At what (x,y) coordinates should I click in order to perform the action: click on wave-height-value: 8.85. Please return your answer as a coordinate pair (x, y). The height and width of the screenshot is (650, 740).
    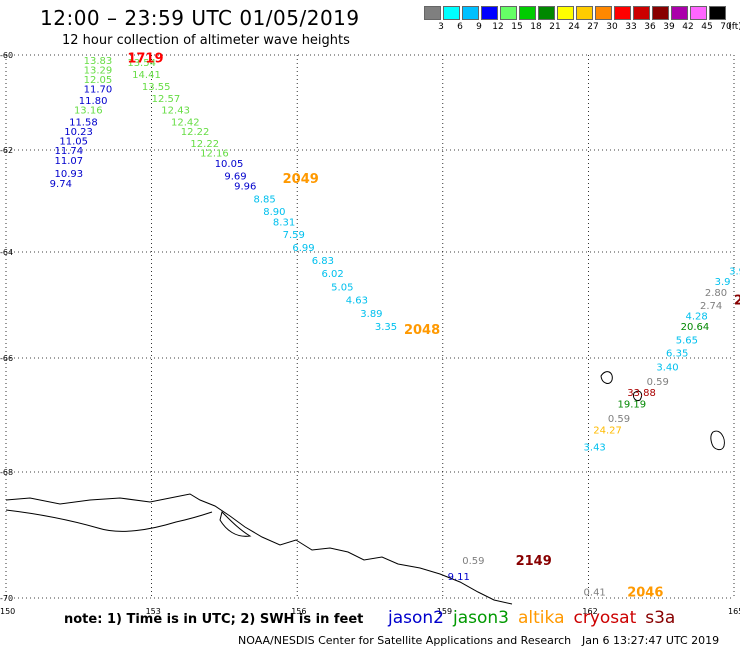
    Looking at the image, I should click on (265, 199).